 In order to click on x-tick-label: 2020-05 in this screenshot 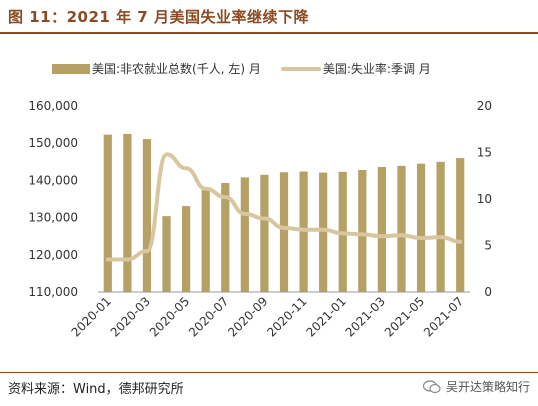, I will do `click(169, 316)`.